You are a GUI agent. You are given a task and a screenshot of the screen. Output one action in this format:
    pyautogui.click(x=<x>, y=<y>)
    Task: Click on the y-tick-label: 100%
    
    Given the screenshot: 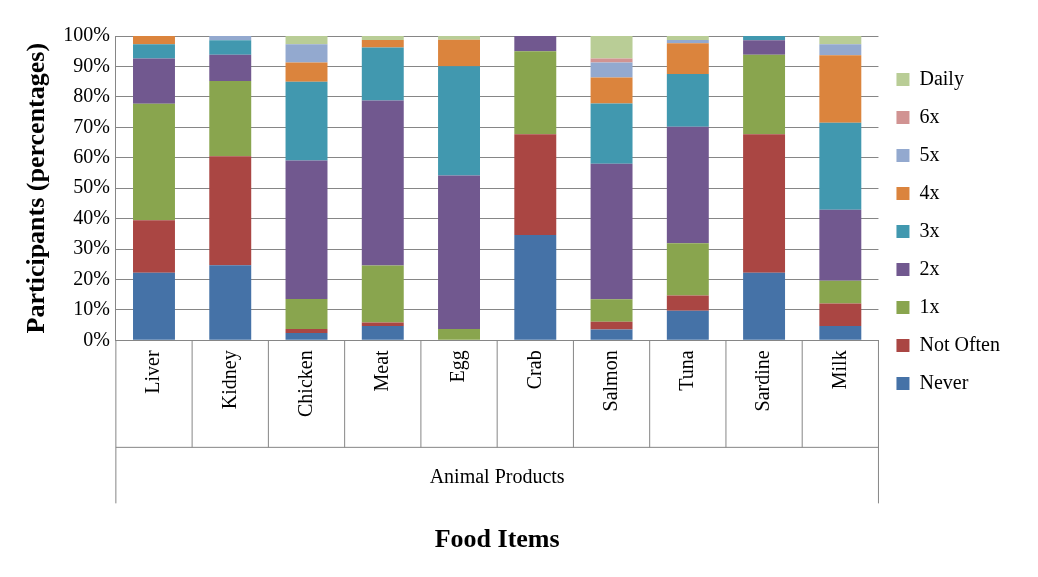 What is the action you would take?
    pyautogui.click(x=86, y=34)
    